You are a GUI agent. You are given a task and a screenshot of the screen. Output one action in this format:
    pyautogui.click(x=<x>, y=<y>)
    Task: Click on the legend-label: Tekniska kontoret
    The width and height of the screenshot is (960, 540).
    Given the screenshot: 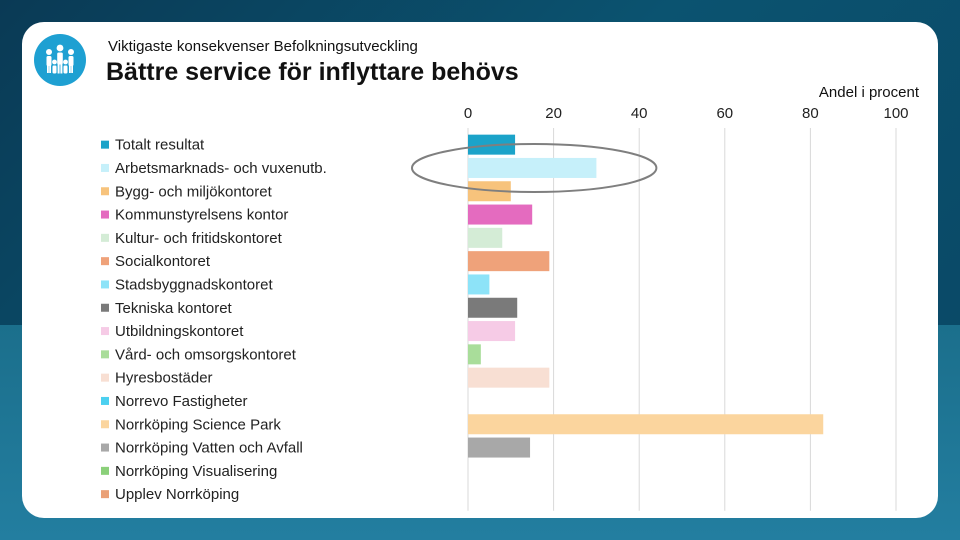 What is the action you would take?
    pyautogui.click(x=174, y=308)
    